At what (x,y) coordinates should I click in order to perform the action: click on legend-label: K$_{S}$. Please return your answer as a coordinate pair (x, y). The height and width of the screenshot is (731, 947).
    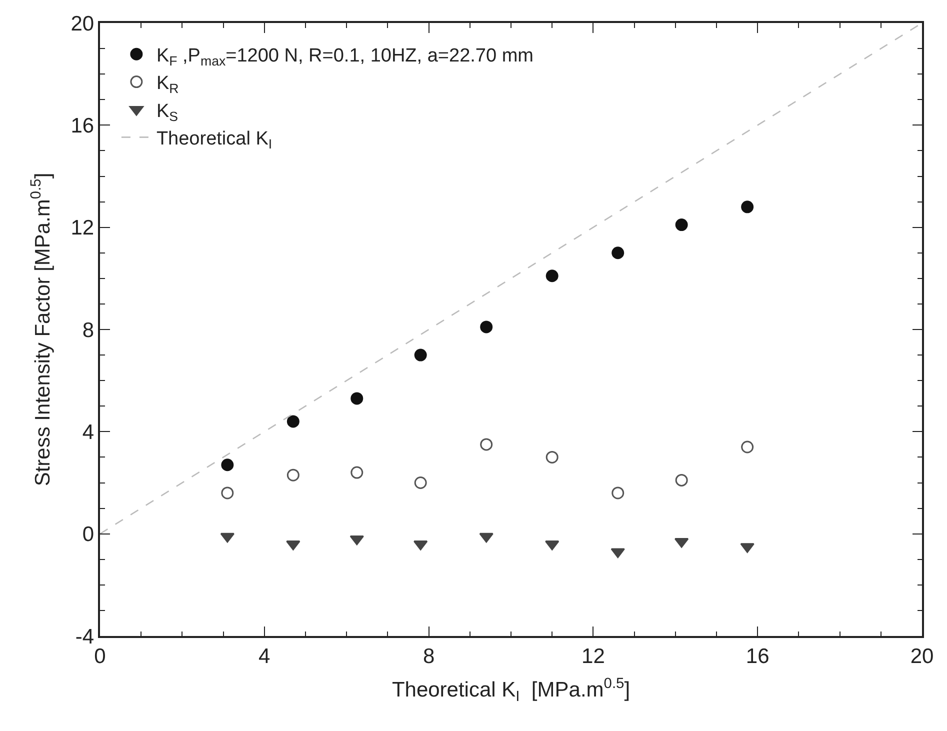
    Looking at the image, I should click on (167, 112).